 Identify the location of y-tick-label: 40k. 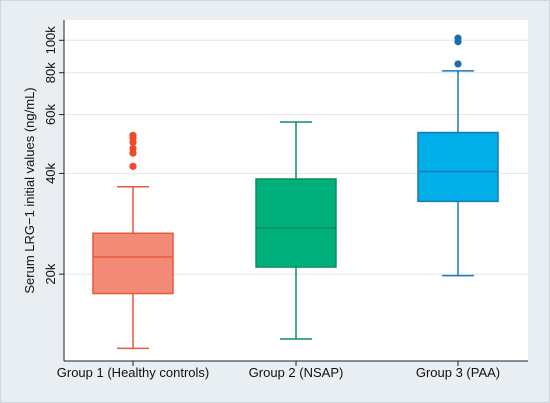
(50, 172).